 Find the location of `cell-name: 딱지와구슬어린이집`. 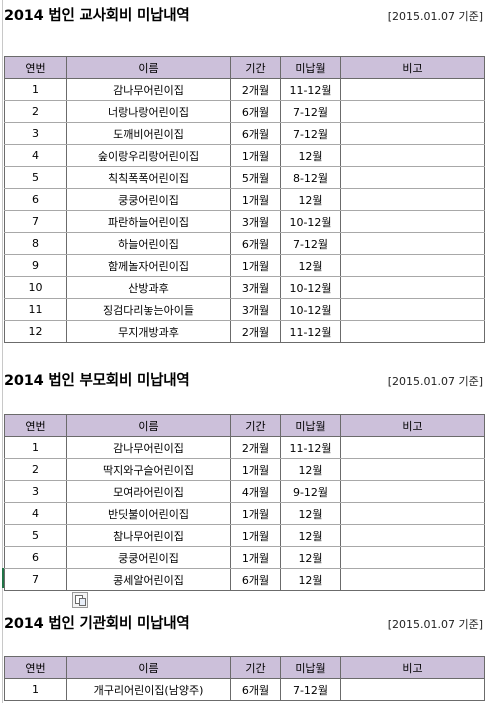

cell-name: 딱지와구슬어린이집 is located at coordinates (148, 469).